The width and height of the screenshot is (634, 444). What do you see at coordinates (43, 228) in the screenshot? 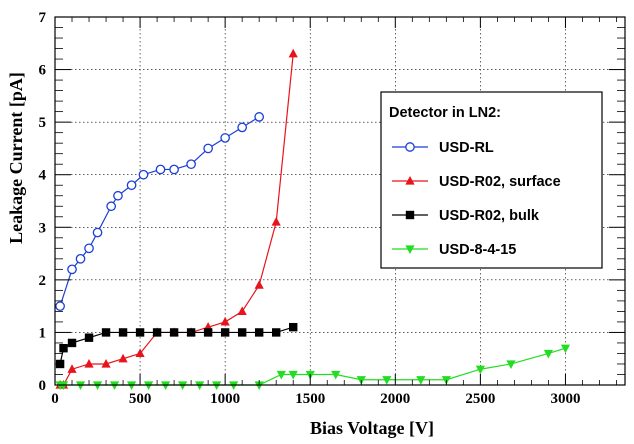
I see `y-tick-label: 3` at bounding box center [43, 228].